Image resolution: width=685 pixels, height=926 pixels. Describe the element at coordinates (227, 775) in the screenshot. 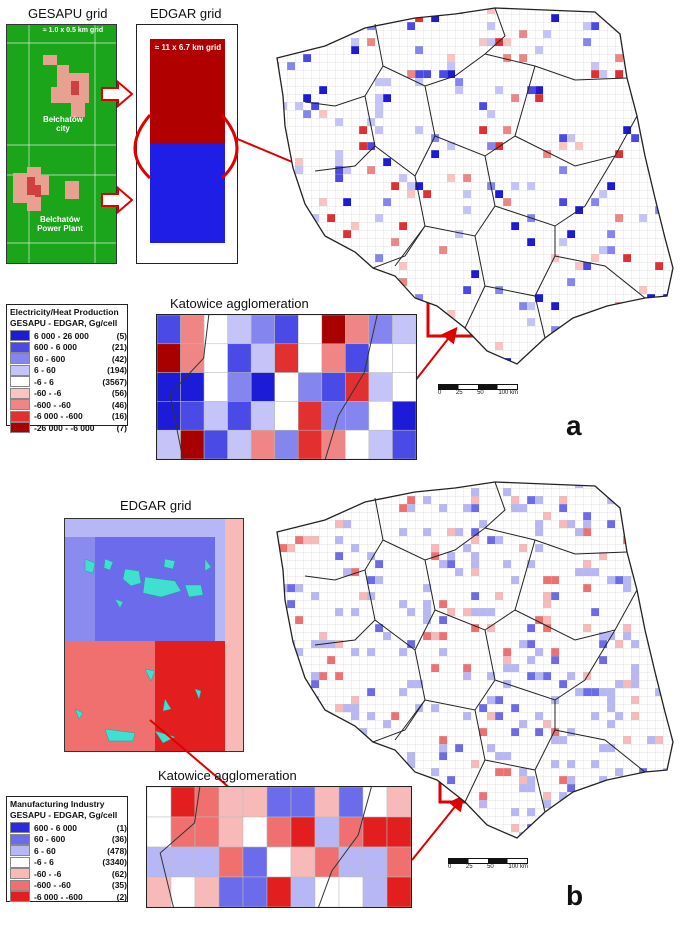

I see `katowice-title-b: Katowice agglomeration` at that location.